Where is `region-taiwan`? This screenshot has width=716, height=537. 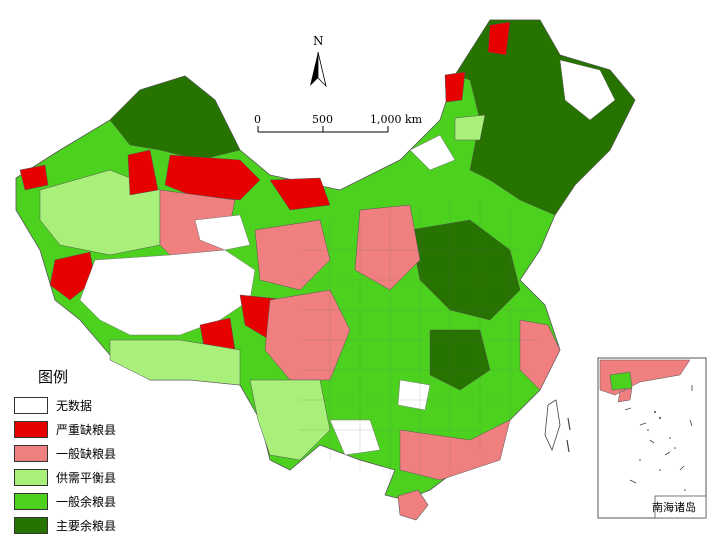
region-taiwan is located at coordinates (552, 425).